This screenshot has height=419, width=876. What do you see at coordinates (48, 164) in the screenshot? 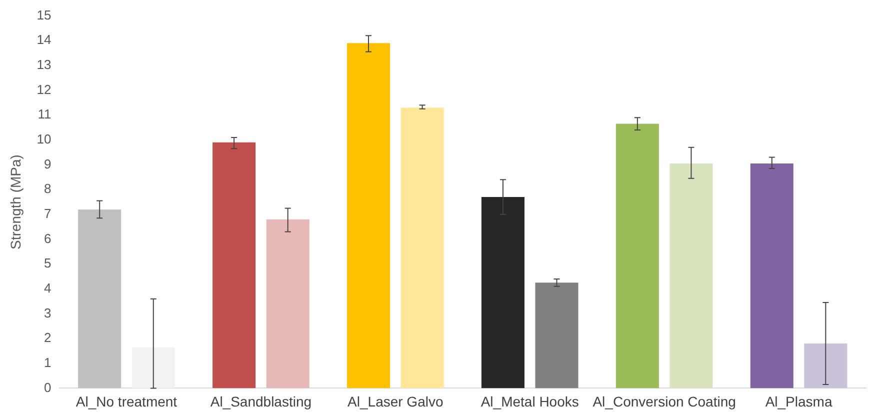
I see `y-tick-label: 9` at bounding box center [48, 164].